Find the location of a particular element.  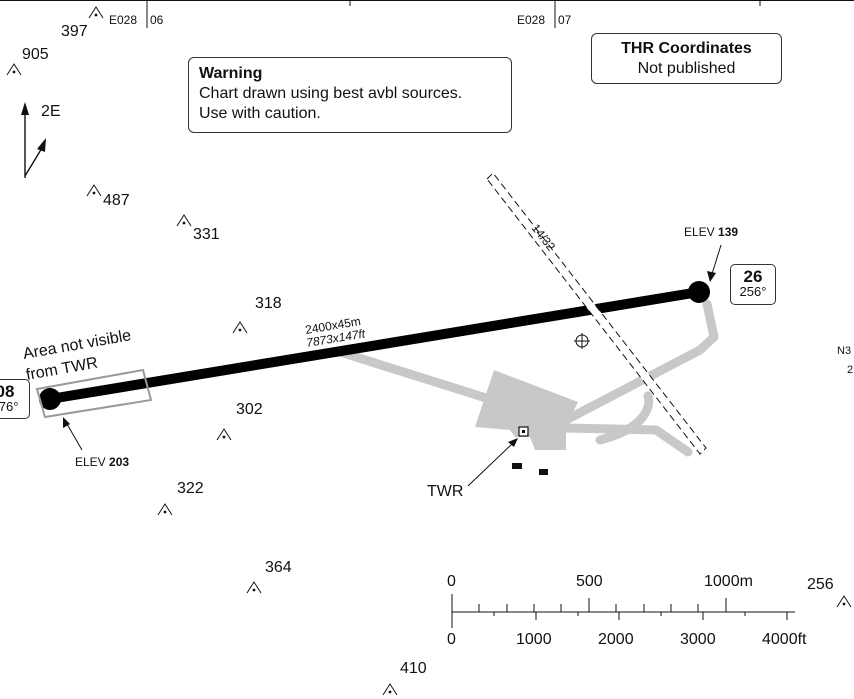

scale-m-500: 500 is located at coordinates (589, 581).